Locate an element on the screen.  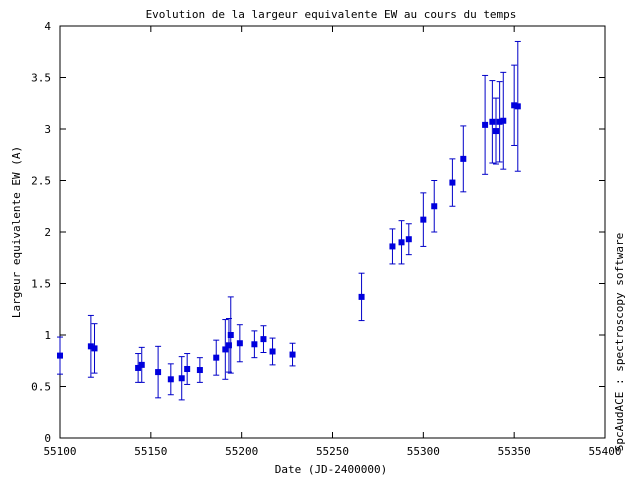
x-tick-label: 55400 is located at coordinates (604, 451).